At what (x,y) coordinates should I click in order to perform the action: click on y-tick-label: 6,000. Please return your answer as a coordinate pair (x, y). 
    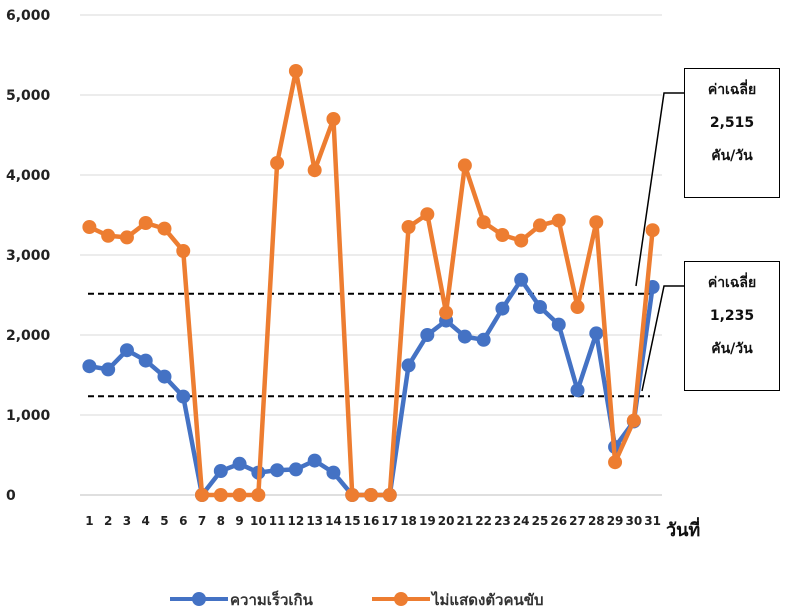
    Looking at the image, I should click on (28, 16).